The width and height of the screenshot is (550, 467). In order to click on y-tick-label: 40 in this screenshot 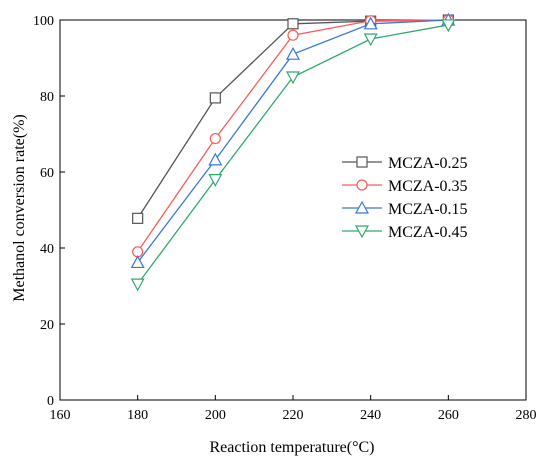, I will do `click(47, 249)`.